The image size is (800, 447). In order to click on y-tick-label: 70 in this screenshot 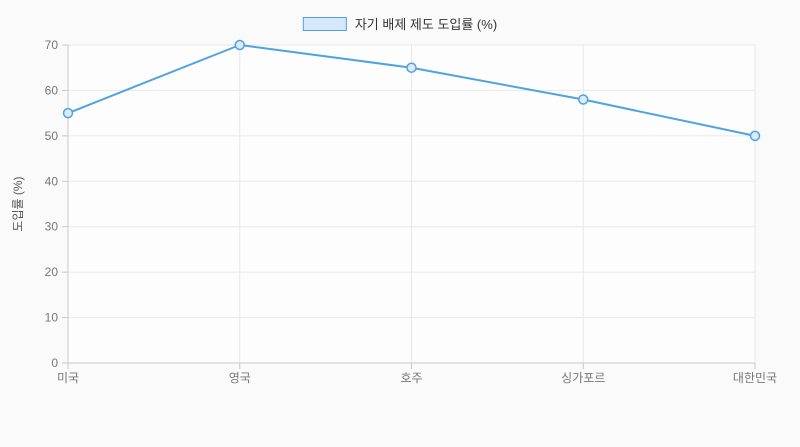, I will do `click(52, 45)`.